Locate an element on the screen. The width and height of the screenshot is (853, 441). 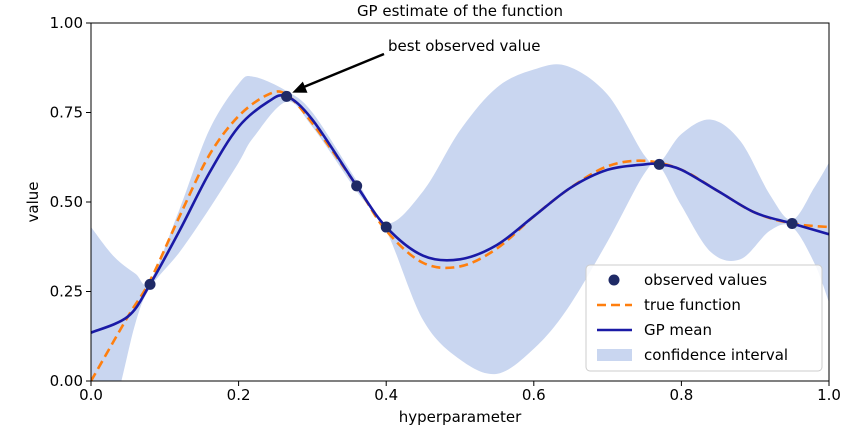
x-axis-label: hyperparameter is located at coordinates (460, 417).